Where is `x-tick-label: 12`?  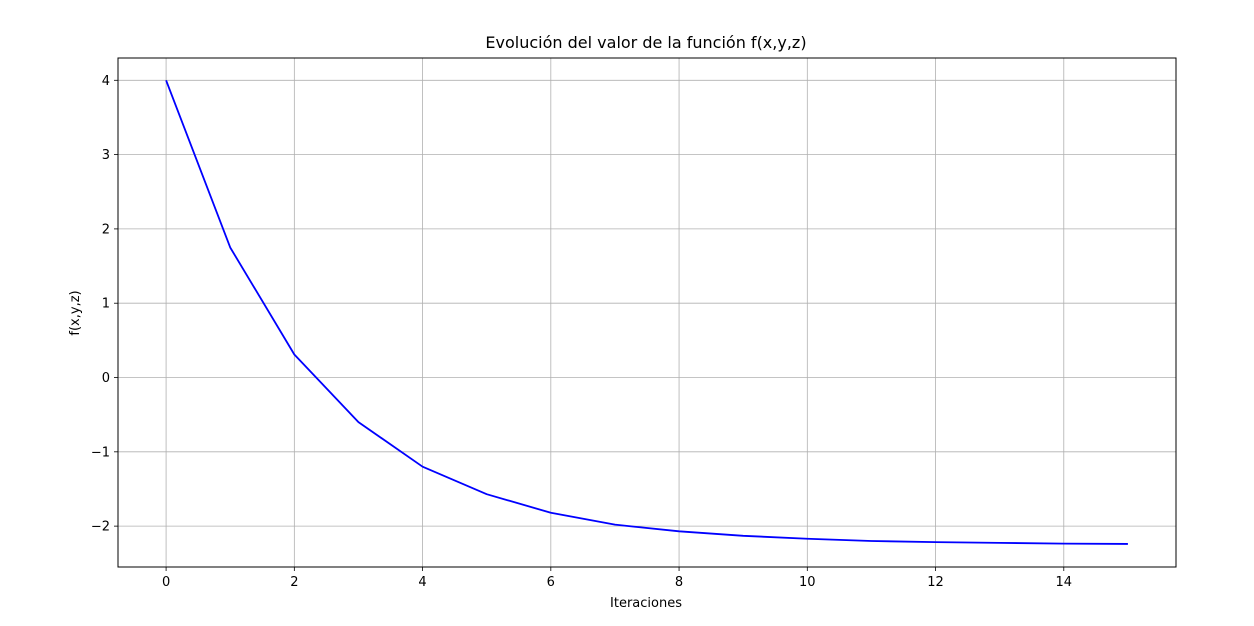 x-tick-label: 12 is located at coordinates (935, 582).